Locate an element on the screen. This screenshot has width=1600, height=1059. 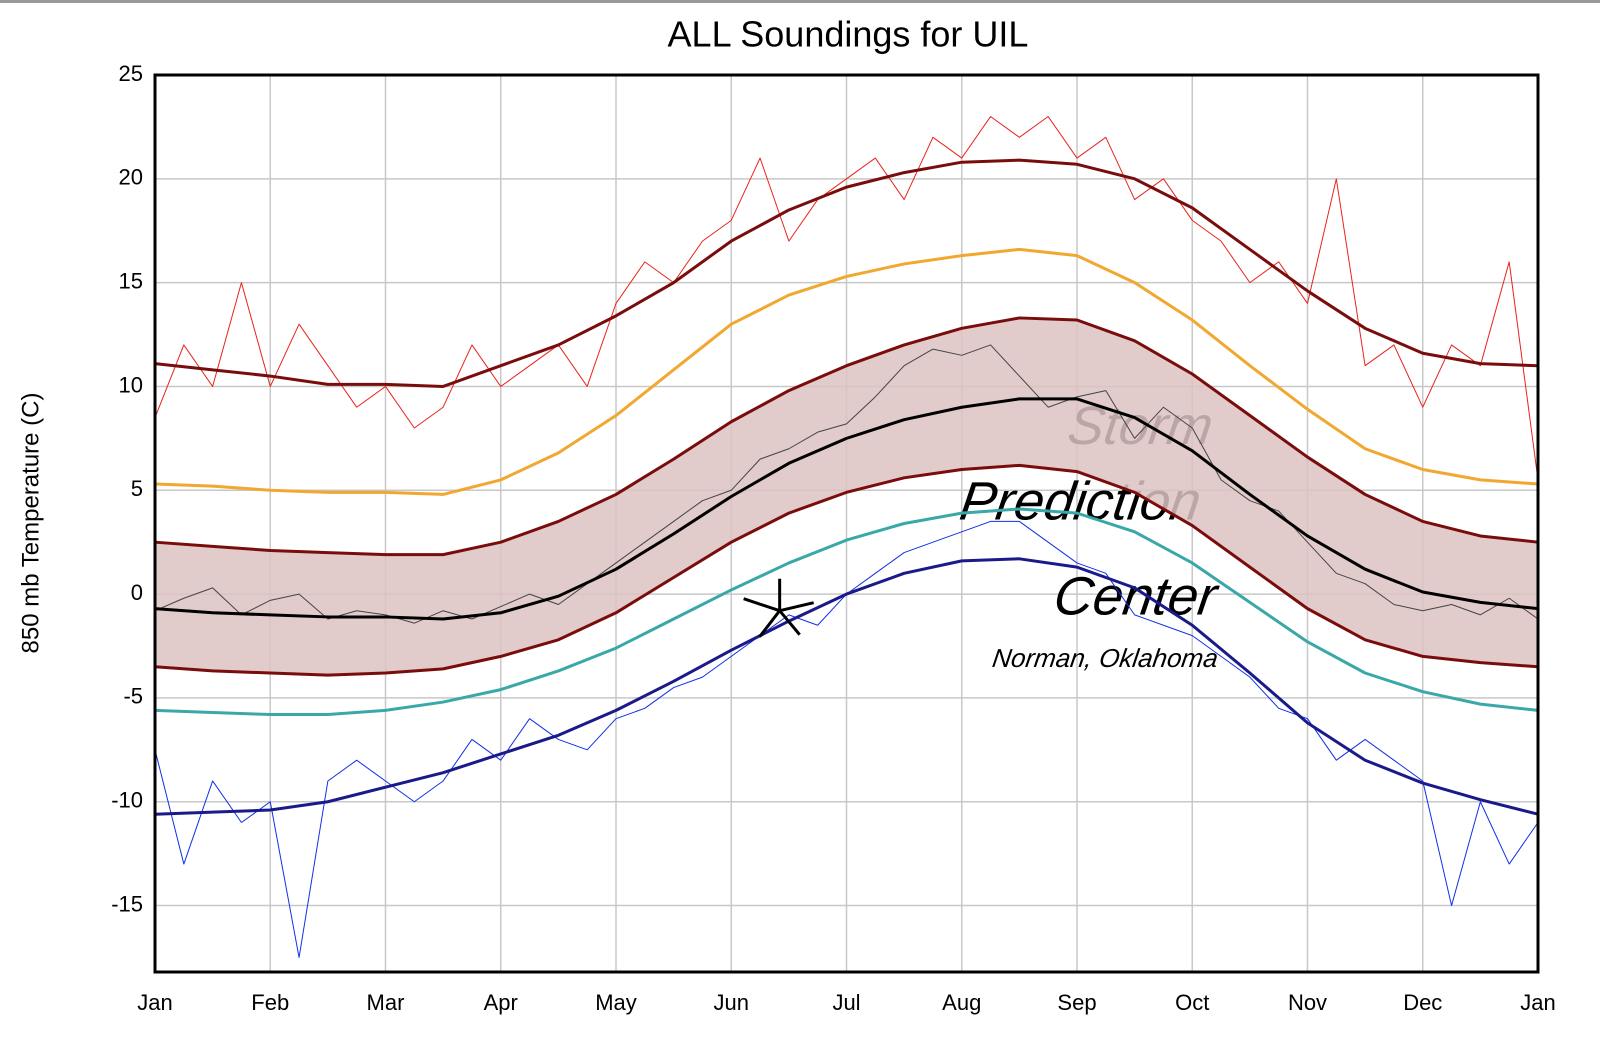
x-tick-label: Oct is located at coordinates (1192, 1002).